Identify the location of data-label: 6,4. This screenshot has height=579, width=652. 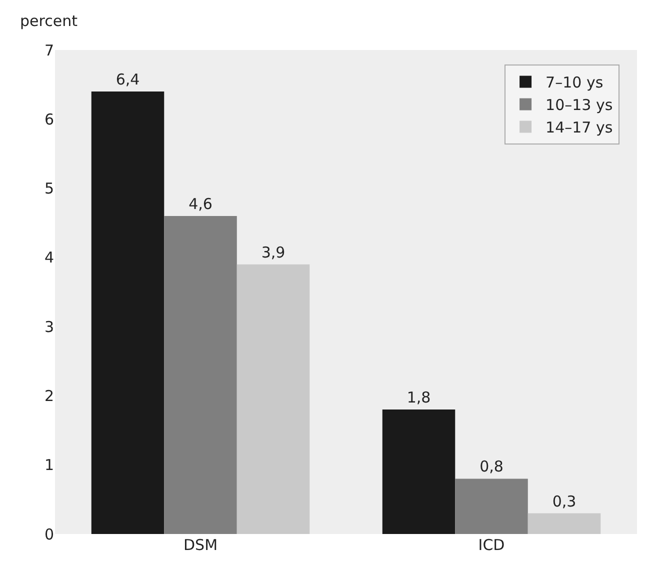
(128, 79).